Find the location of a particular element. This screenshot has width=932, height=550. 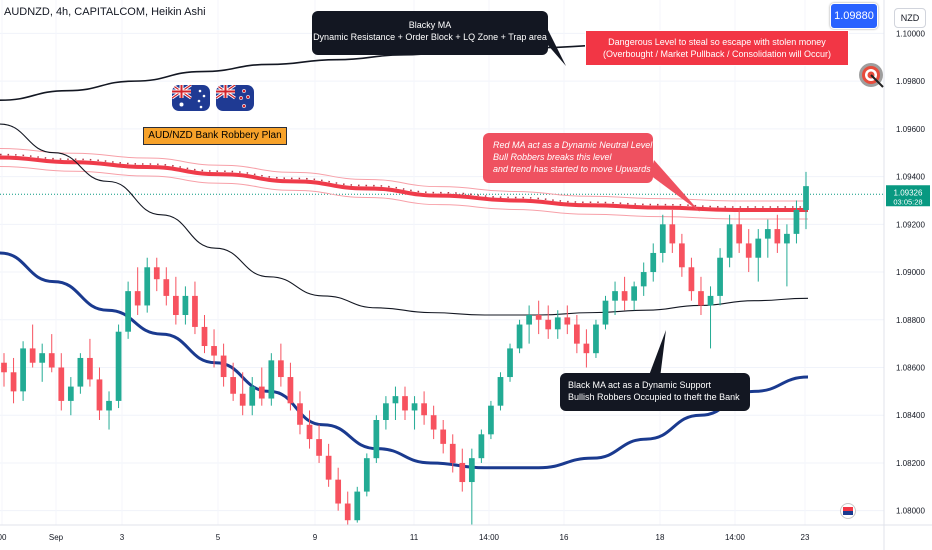

price-tick-label: 1.09000 is located at coordinates (910, 272).